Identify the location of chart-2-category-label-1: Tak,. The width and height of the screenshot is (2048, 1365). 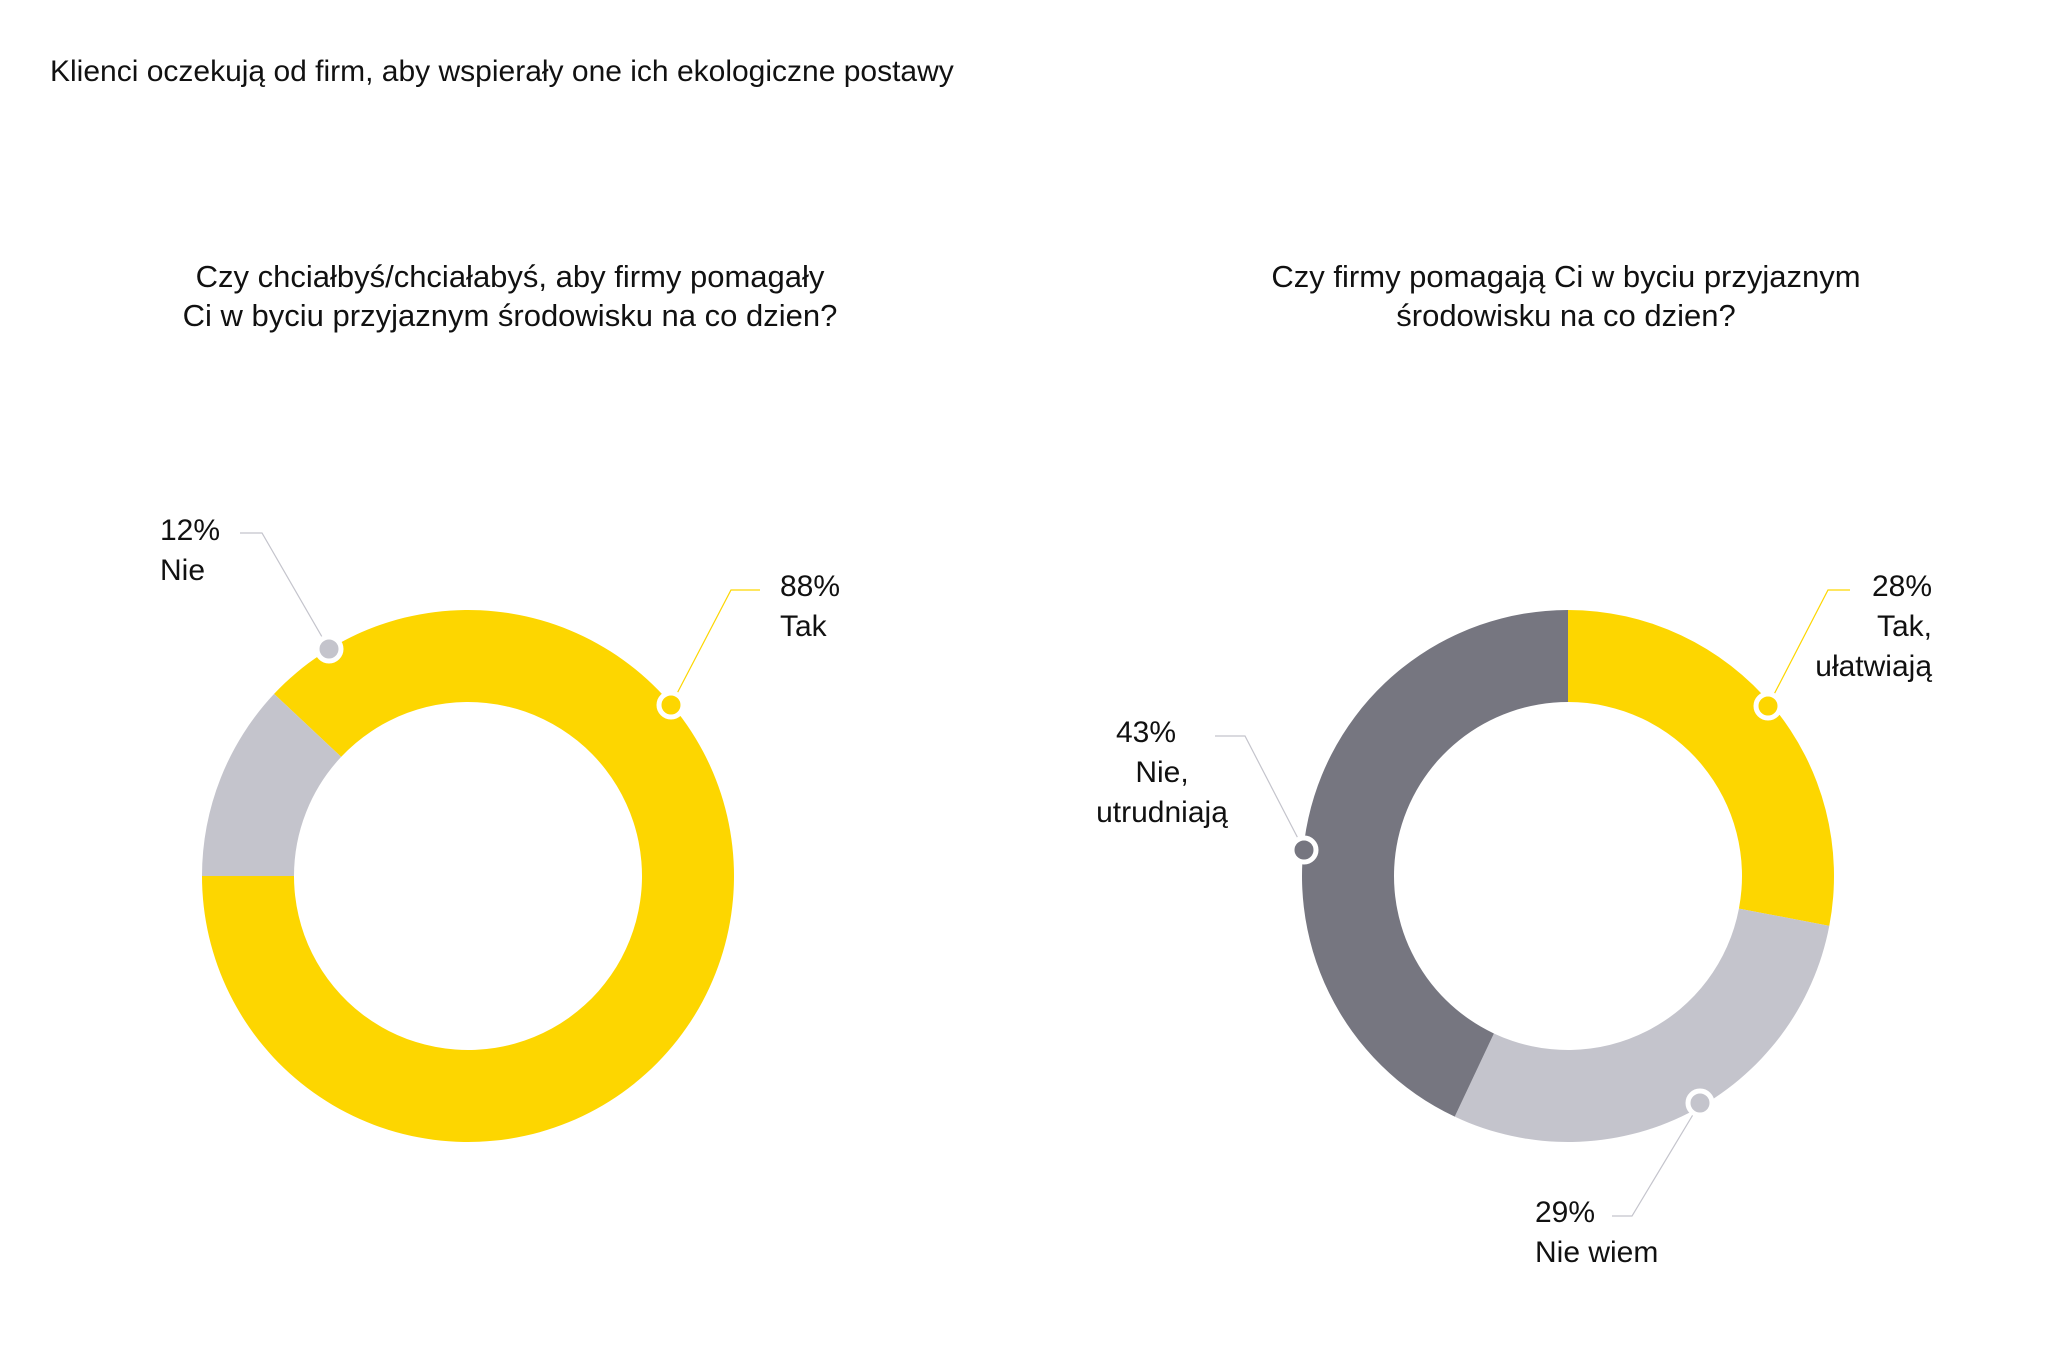
(1904, 626).